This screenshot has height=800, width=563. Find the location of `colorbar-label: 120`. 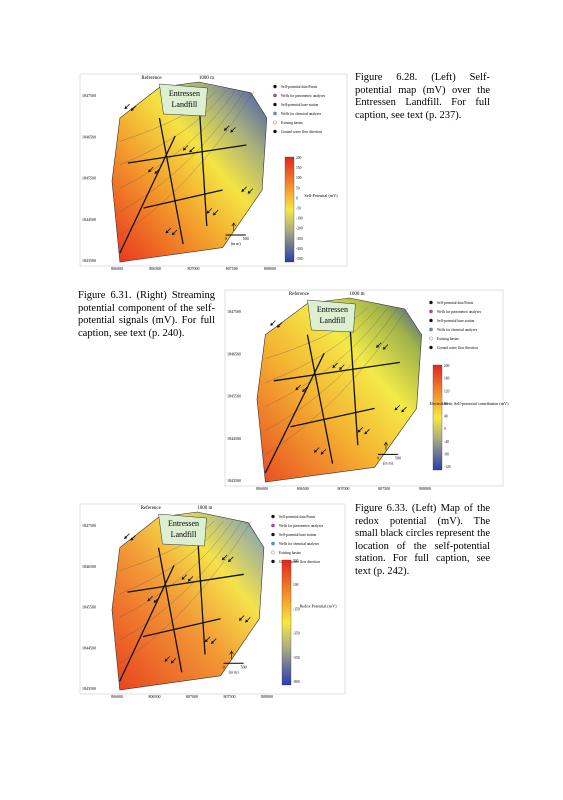

colorbar-label: 120 is located at coordinates (447, 391).